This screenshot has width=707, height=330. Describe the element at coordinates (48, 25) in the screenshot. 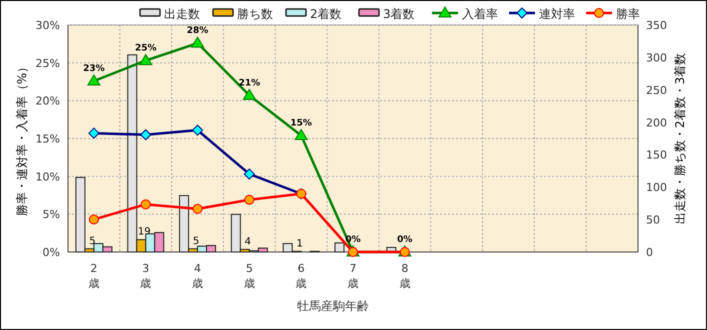

I see `y-tick-label: 30%` at that location.